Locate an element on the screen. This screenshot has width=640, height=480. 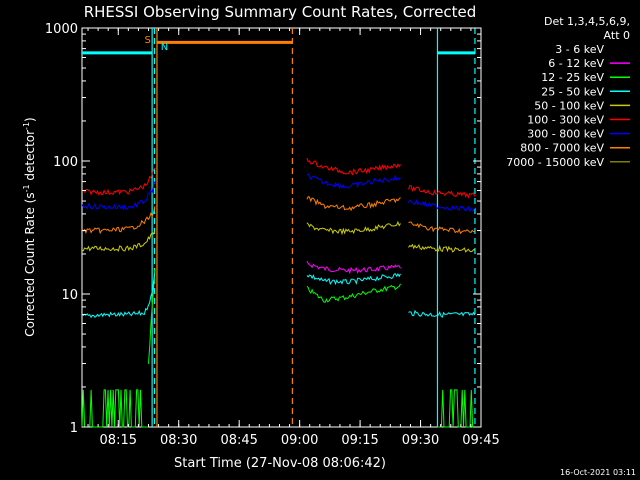
annotation-label: N is located at coordinates (164, 47).